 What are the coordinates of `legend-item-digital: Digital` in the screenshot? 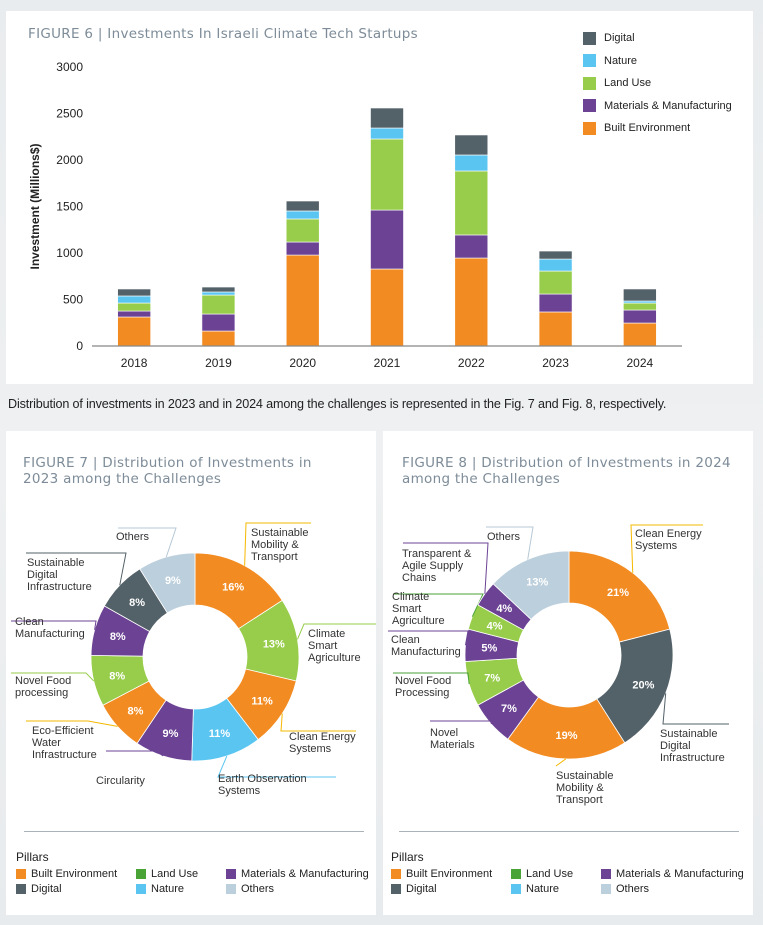 It's located at (657, 38).